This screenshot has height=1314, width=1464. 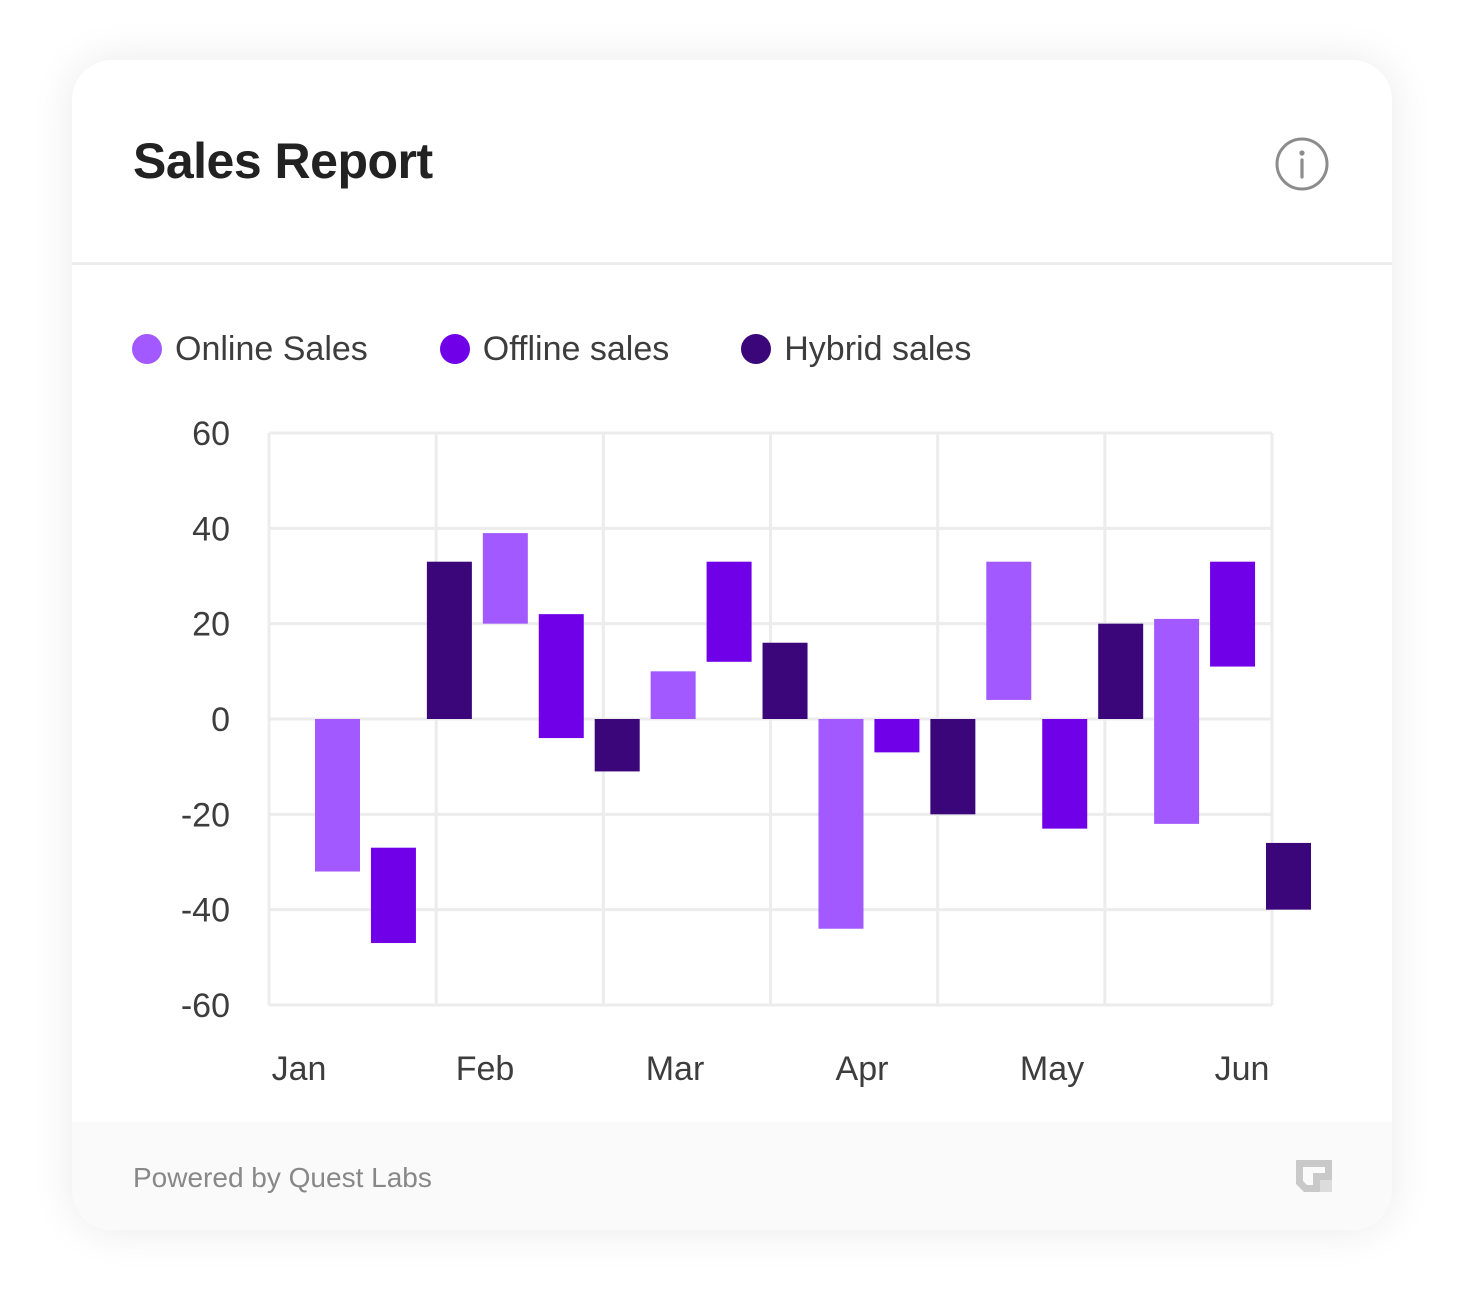 I want to click on bar-hybrid-sales-apr, so click(x=953, y=767).